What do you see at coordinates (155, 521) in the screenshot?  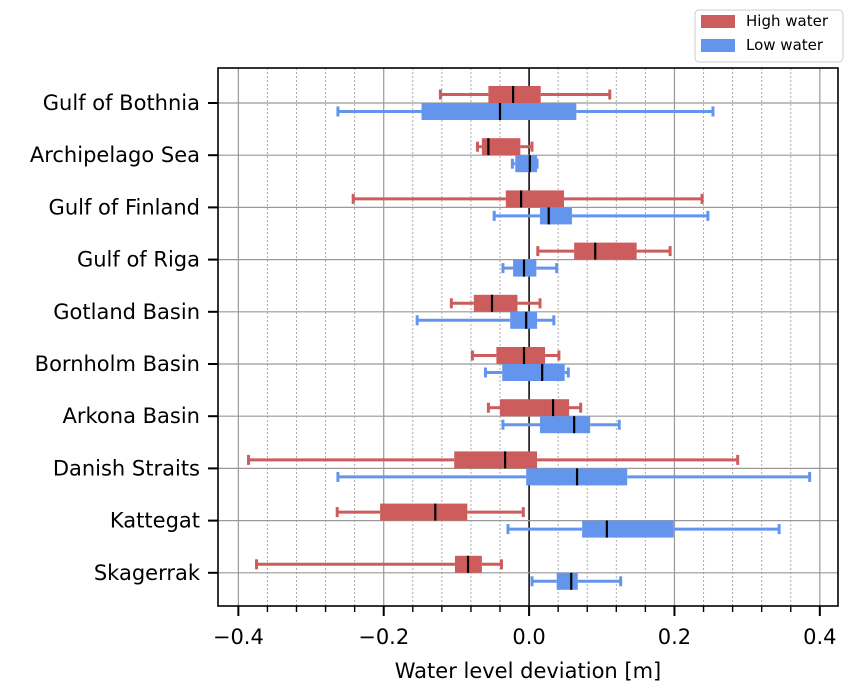 I see `y-tick-label: Kattegat` at bounding box center [155, 521].